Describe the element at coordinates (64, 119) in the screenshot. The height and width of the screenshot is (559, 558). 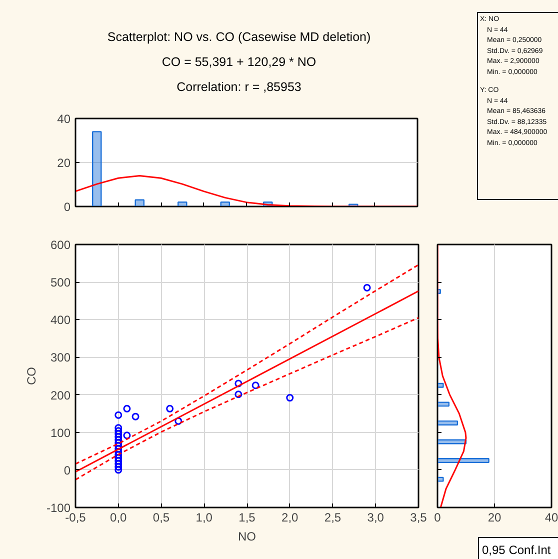
I see `y-tick-label: 40` at that location.